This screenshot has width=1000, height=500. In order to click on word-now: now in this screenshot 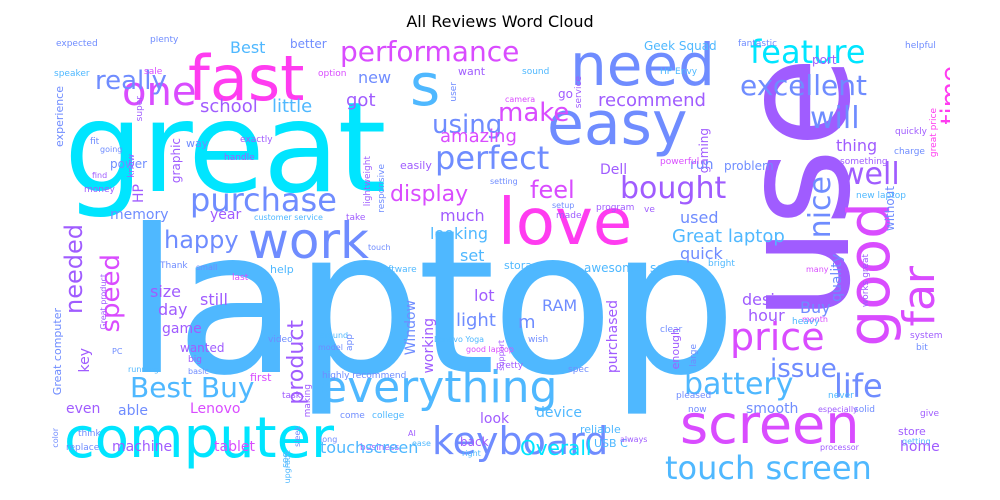, I will do `click(697, 410)`.